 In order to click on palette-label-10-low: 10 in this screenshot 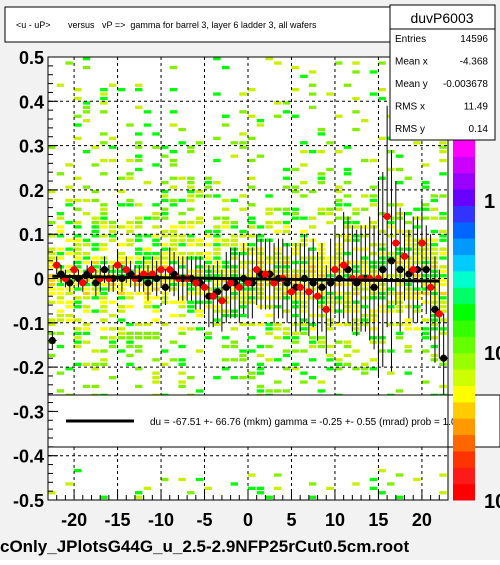, I will do `click(492, 502)`.